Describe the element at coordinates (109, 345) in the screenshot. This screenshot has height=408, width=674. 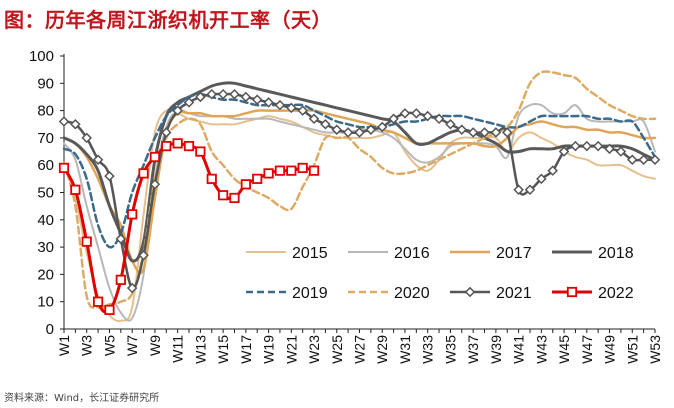
I see `x-tick-label: W5` at that location.